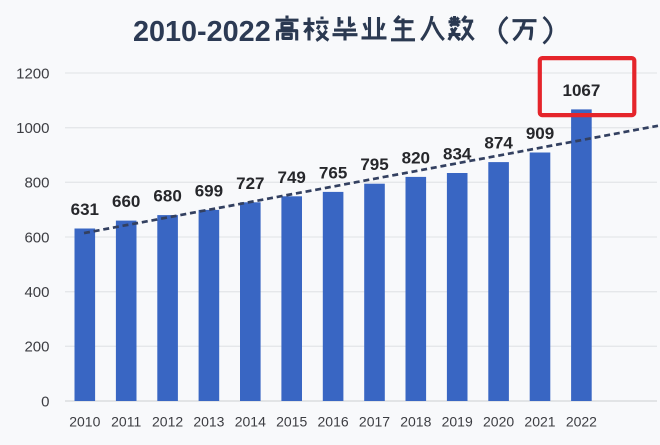 Image resolution: width=660 pixels, height=445 pixels. I want to click on svg-text: 749, so click(292, 177).